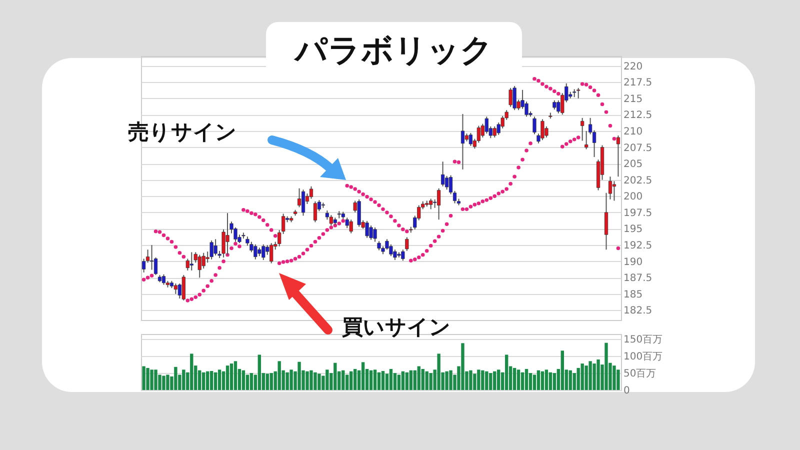 The image size is (800, 450). What do you see at coordinates (633, 66) in the screenshot?
I see `y-tick-label: 220` at bounding box center [633, 66].